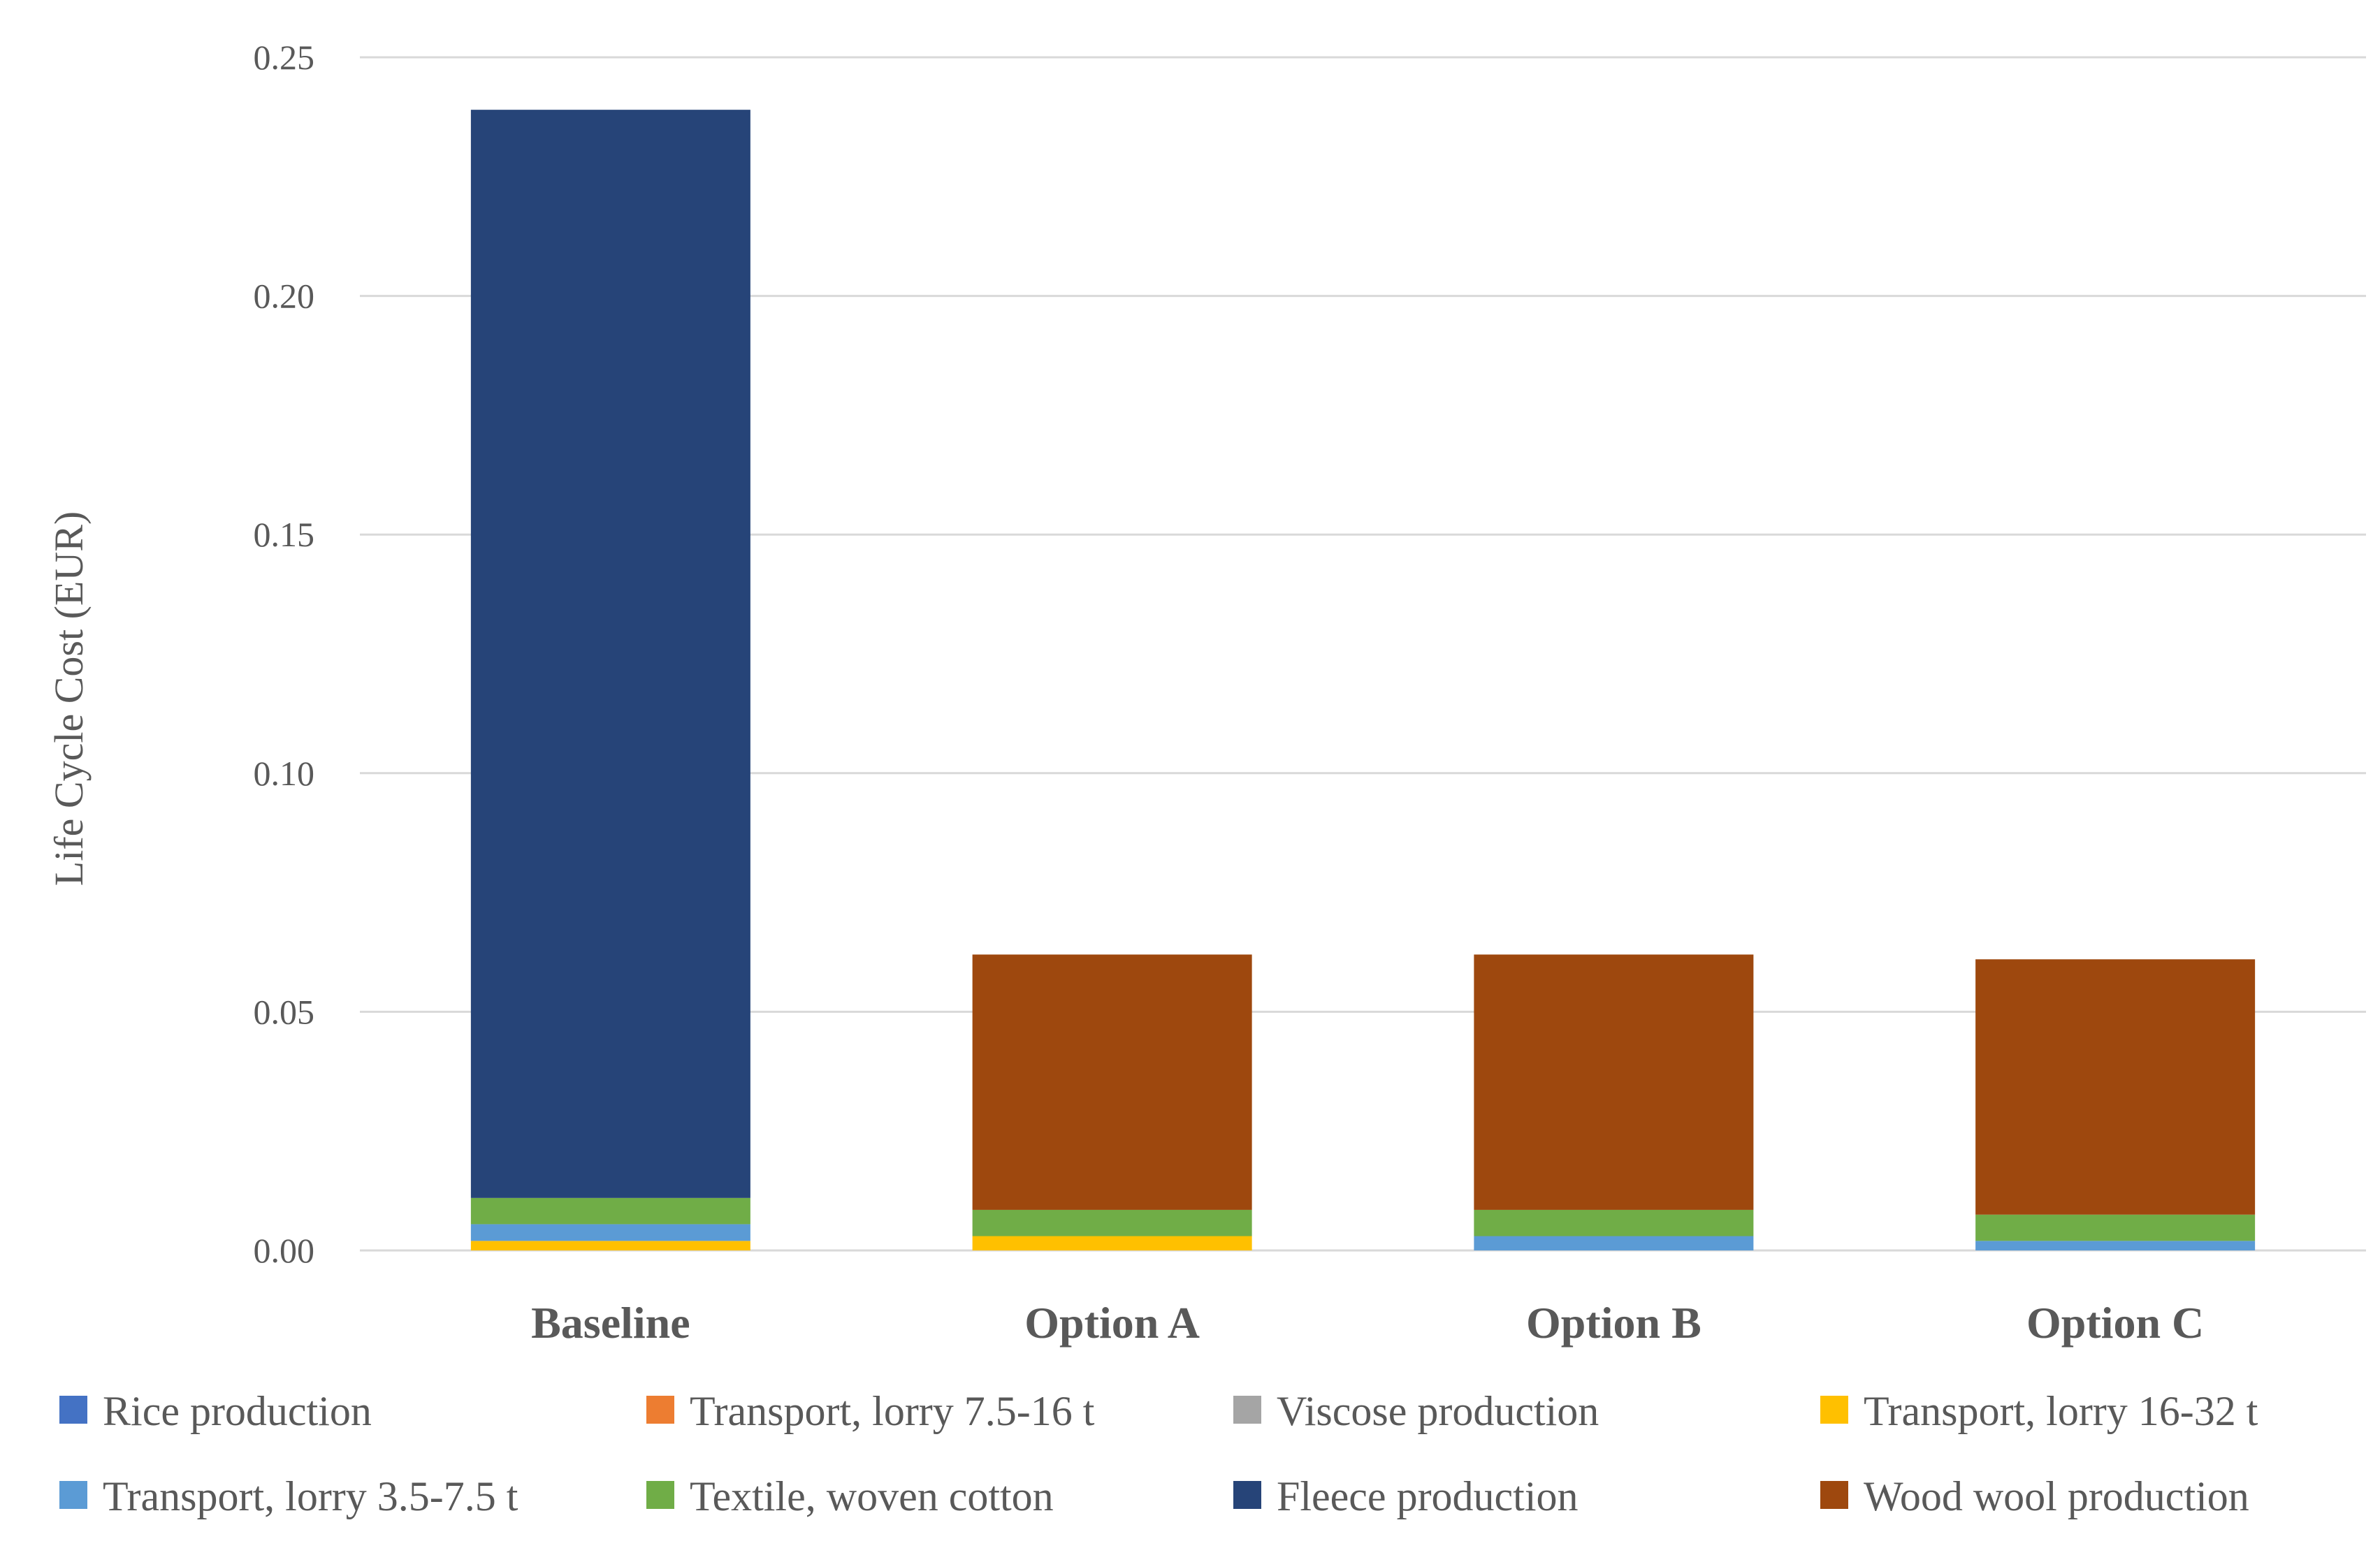 The image size is (2380, 1562). I want to click on y-tick-label: 0.15, so click(284, 534).